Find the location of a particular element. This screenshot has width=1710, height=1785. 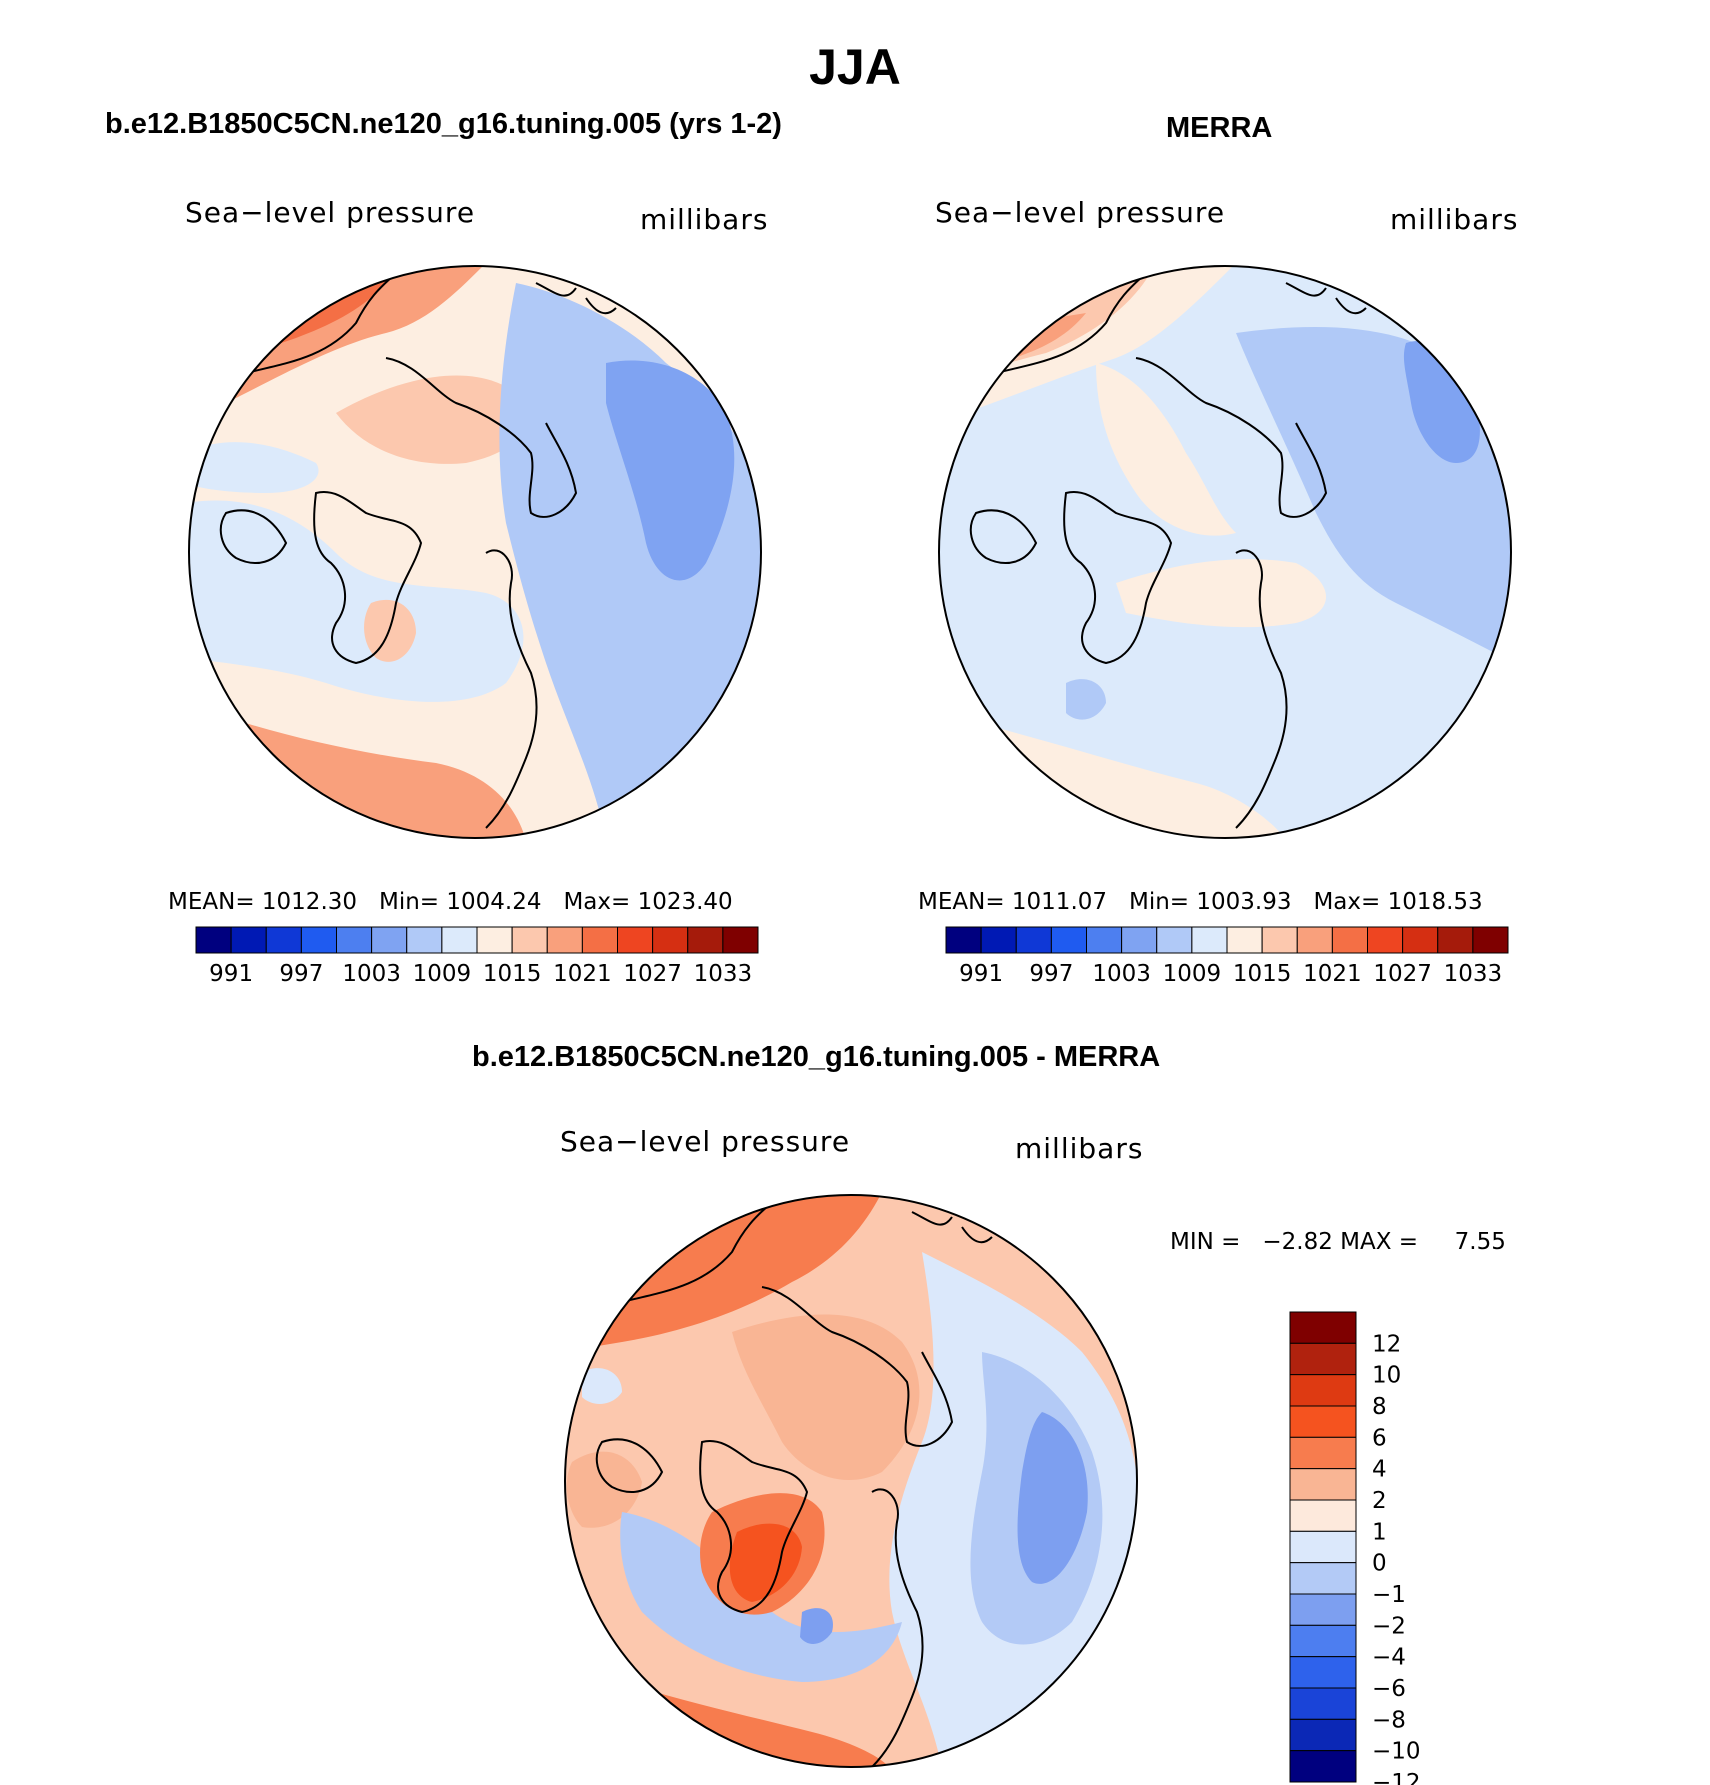

max-label: Max= is located at coordinates (1347, 902).